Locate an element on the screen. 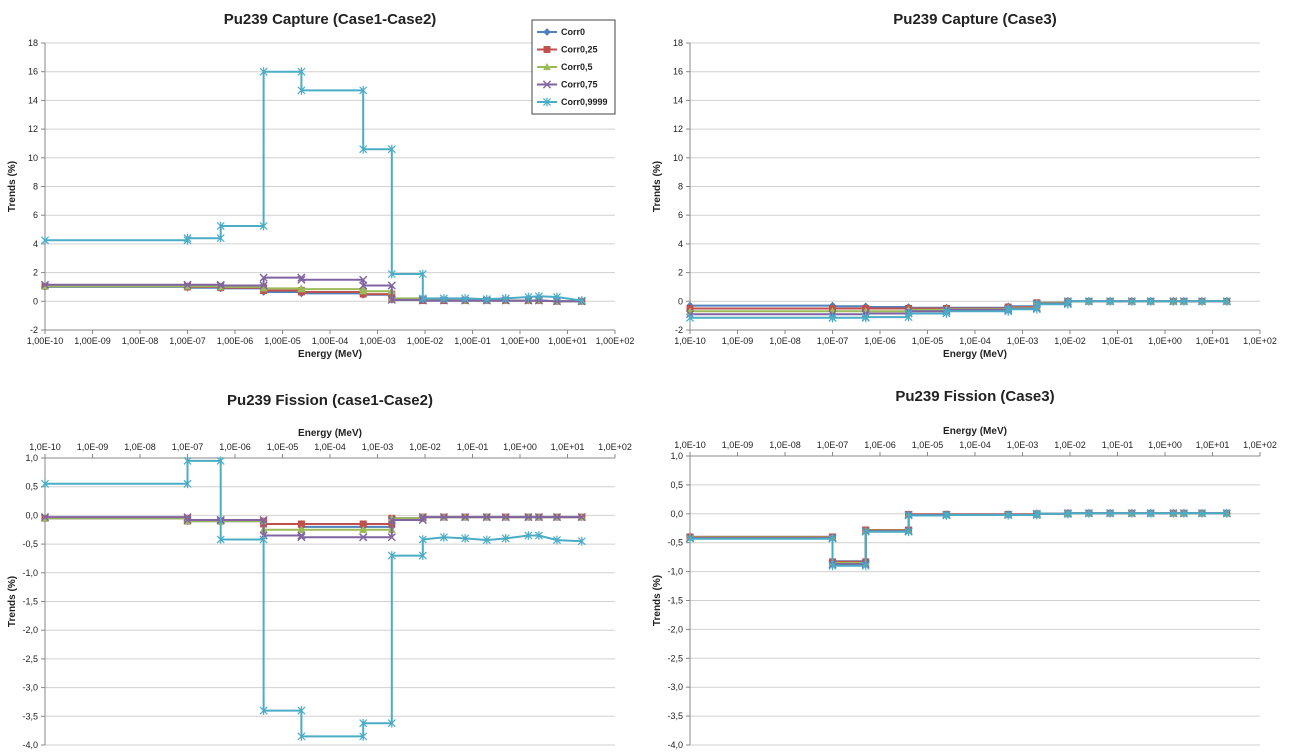 This screenshot has height=753, width=1291. legend: Corr0 Corr0,25 Corr0,5 Corr0,75 Corr0,9999 is located at coordinates (573, 67).